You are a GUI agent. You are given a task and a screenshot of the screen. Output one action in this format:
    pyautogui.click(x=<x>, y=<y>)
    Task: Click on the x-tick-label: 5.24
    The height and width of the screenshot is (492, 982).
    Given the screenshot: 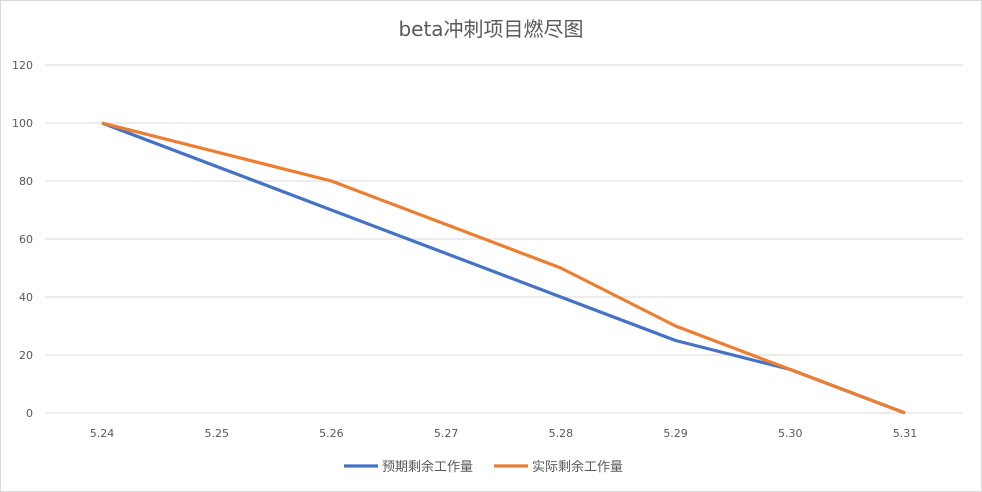 What is the action you would take?
    pyautogui.click(x=102, y=433)
    